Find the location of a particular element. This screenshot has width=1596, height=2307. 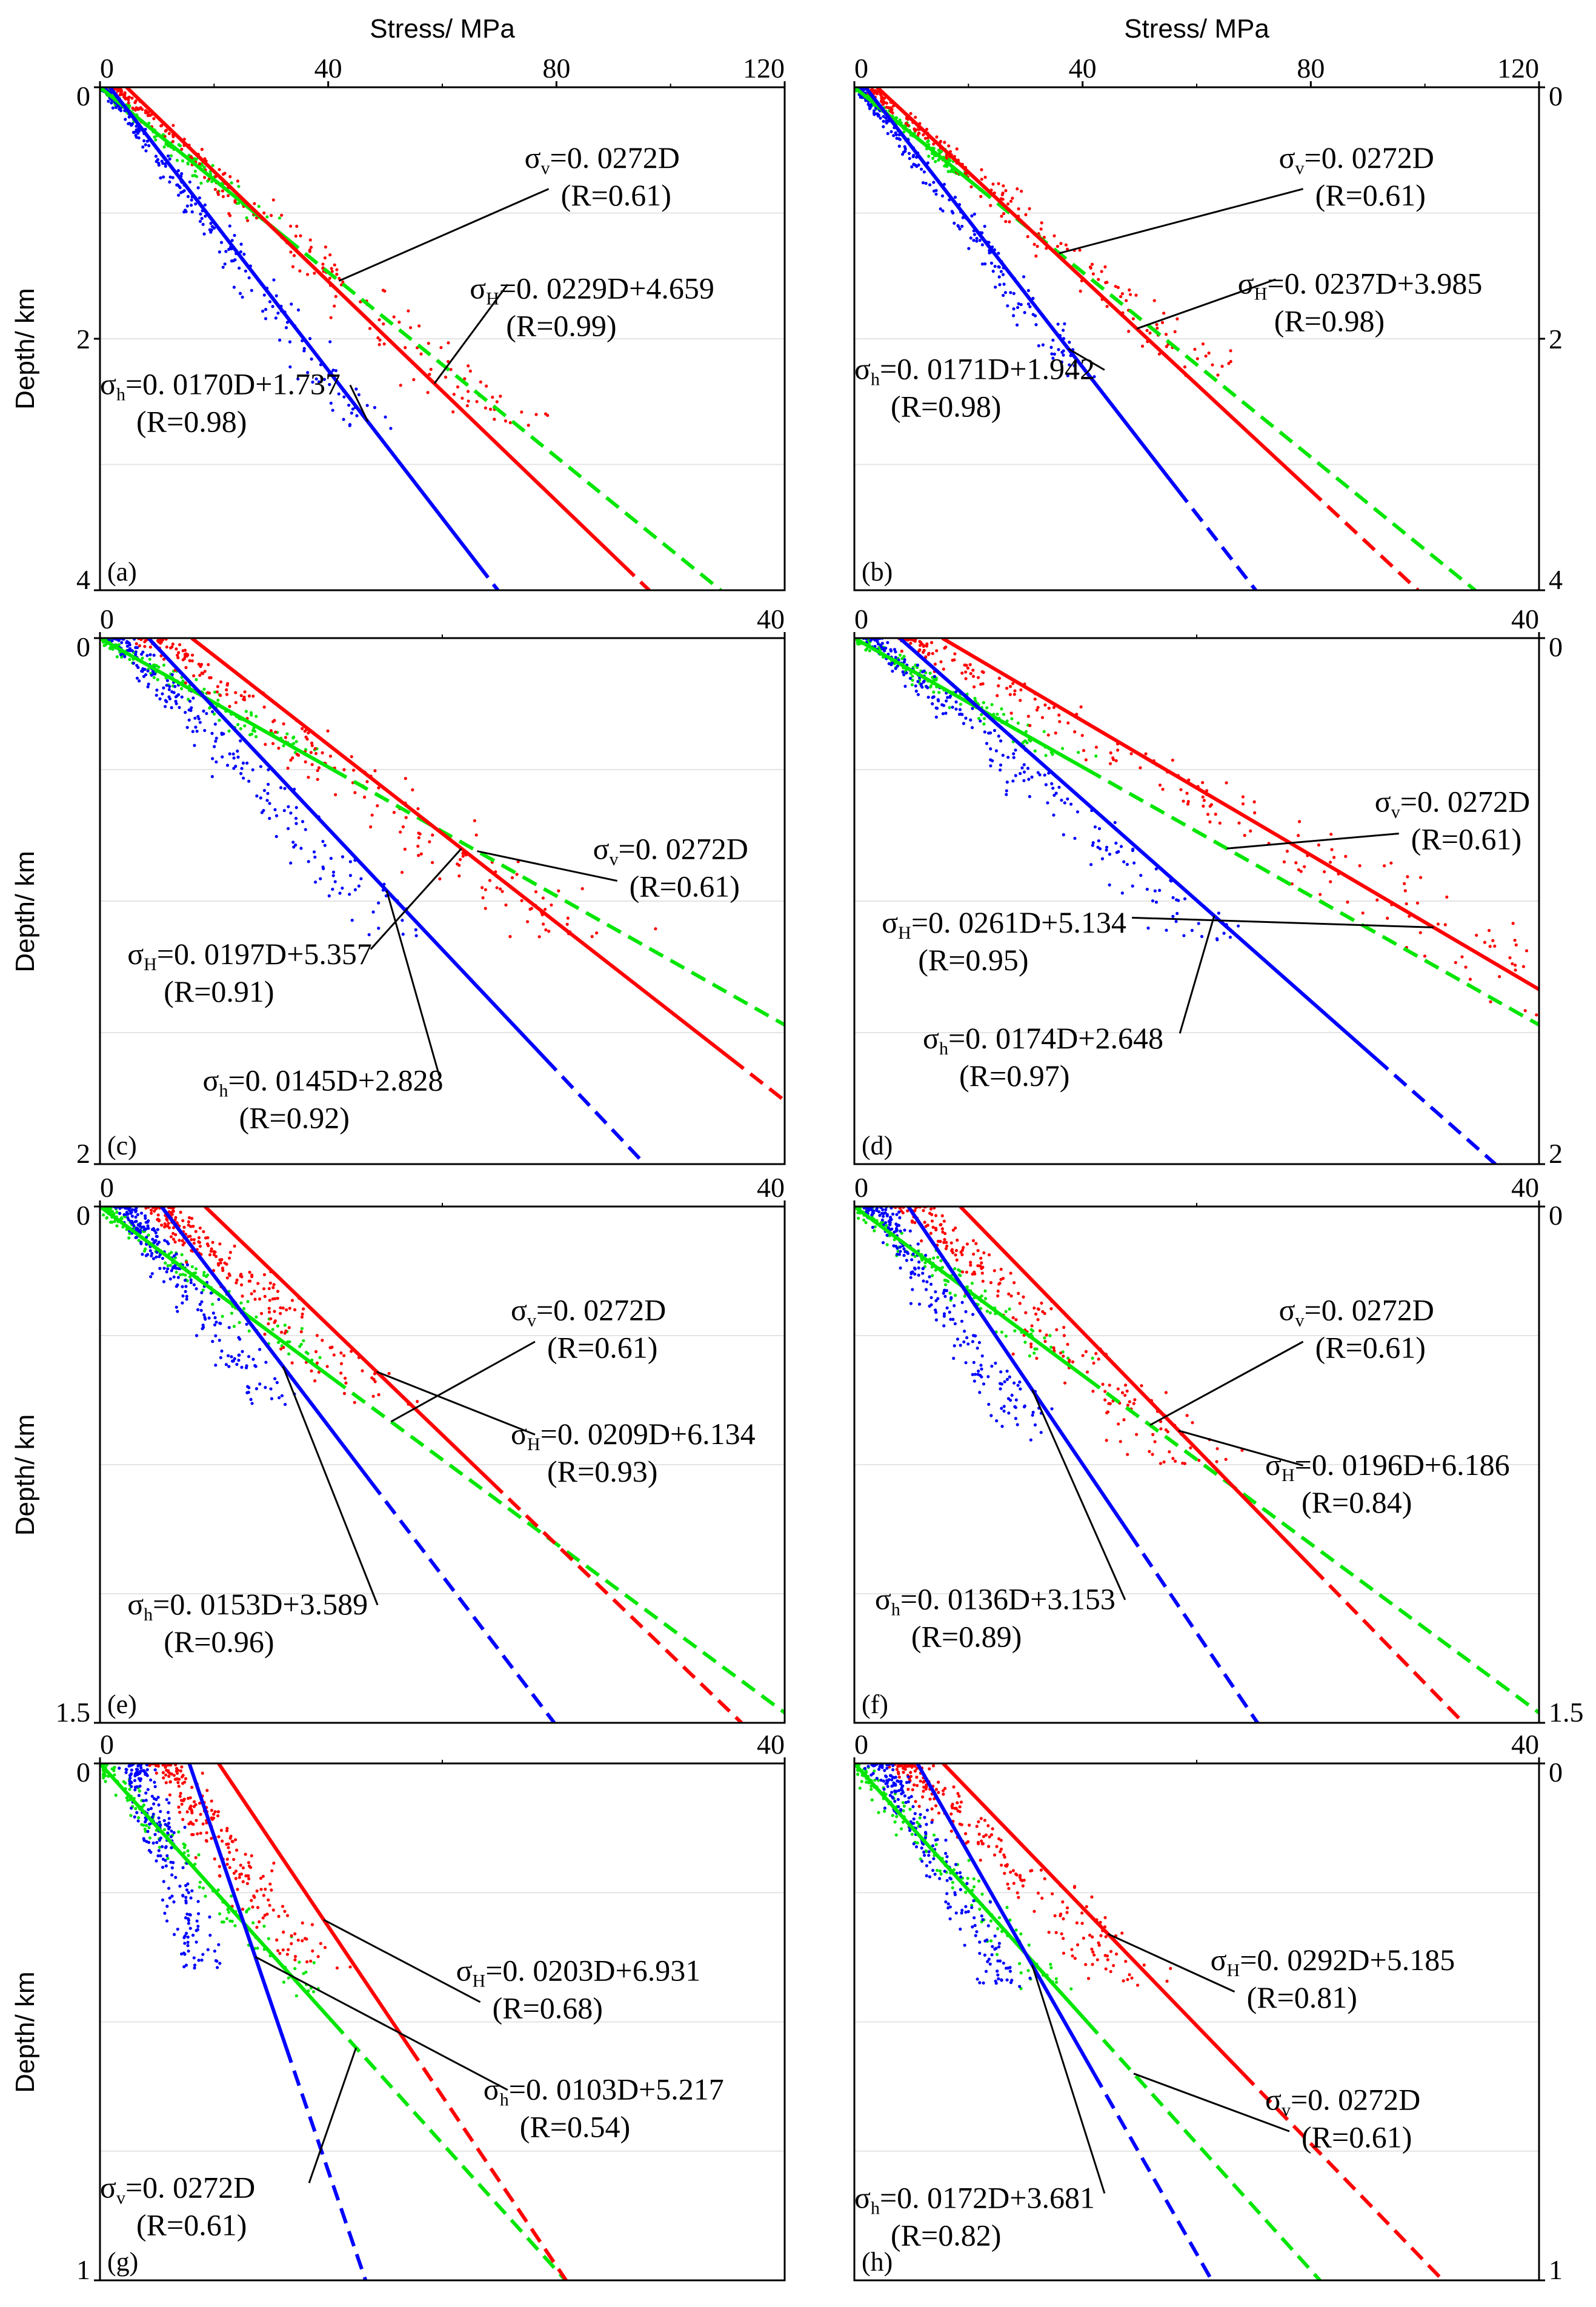

blue-fit-extrapolation is located at coordinates (326, 2163).